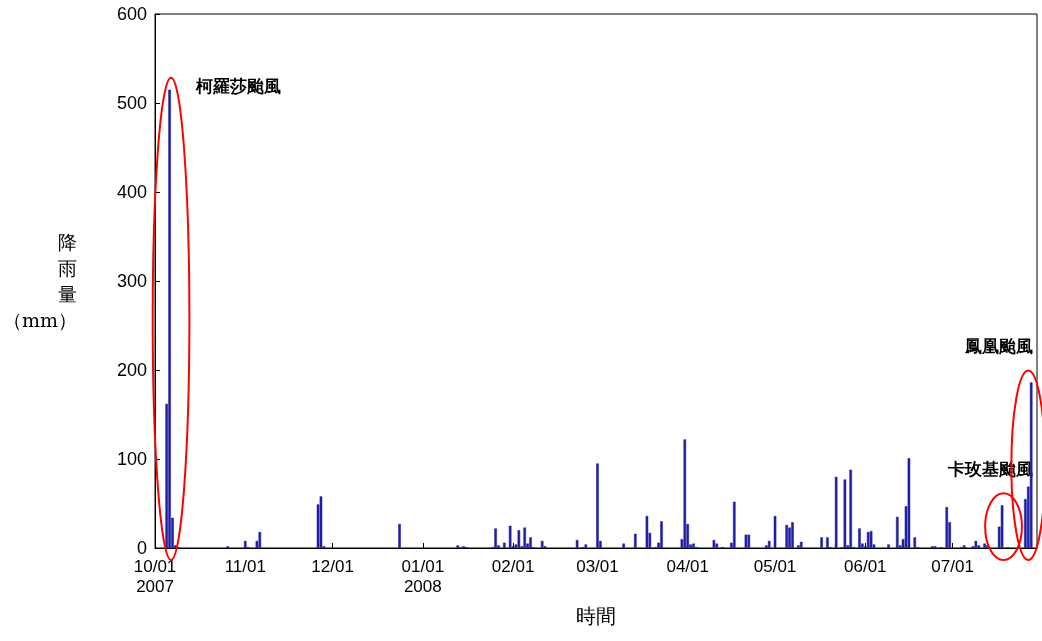 This screenshot has height=641, width=1042. I want to click on x-tick-label: 07/01, so click(952, 566).